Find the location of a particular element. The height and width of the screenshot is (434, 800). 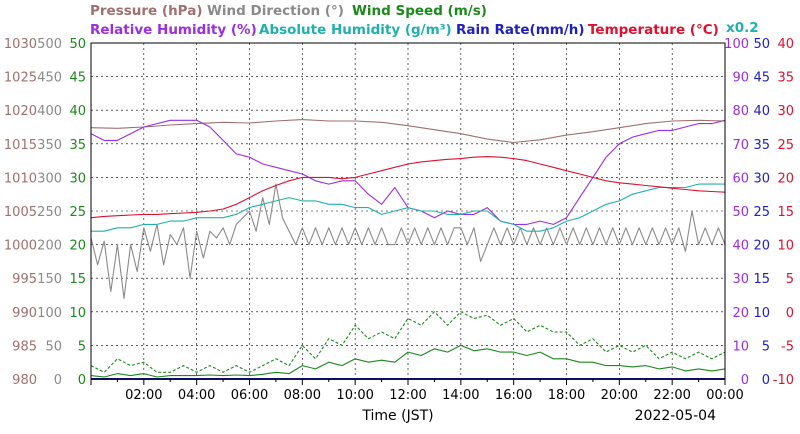

x-tick-label: 02:00 is located at coordinates (143, 395).